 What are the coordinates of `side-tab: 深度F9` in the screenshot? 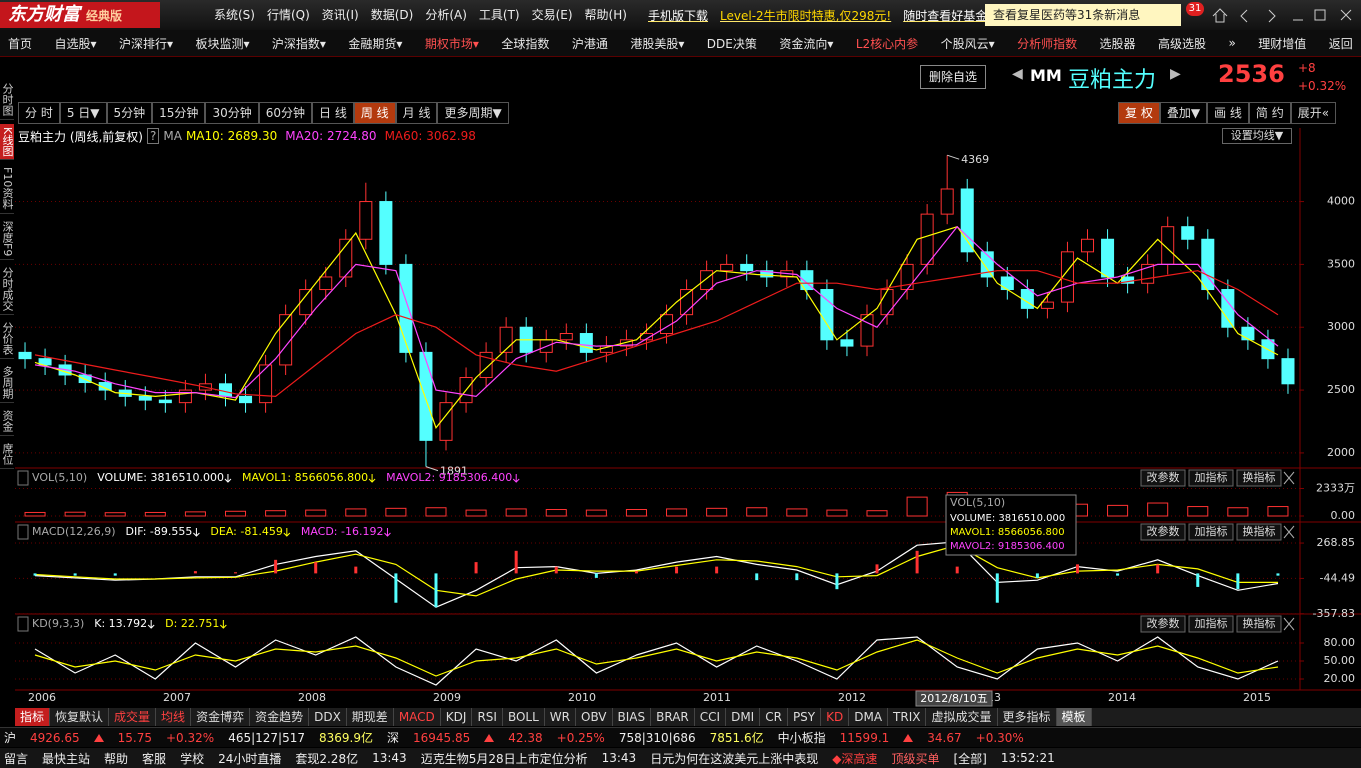 It's located at (7, 239).